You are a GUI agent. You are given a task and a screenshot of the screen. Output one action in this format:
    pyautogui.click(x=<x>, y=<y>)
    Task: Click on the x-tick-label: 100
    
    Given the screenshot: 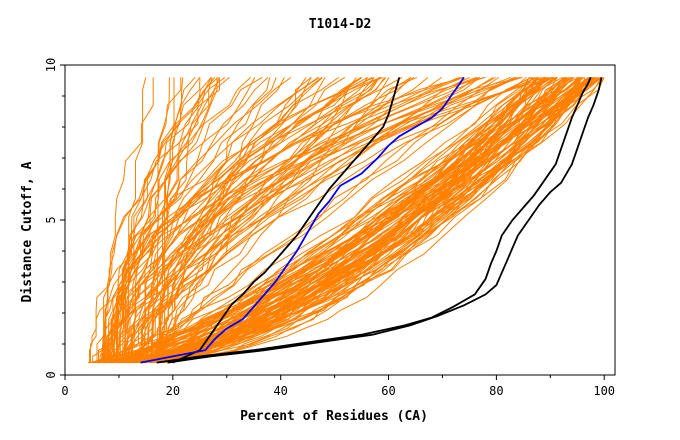 What is the action you would take?
    pyautogui.click(x=604, y=391)
    